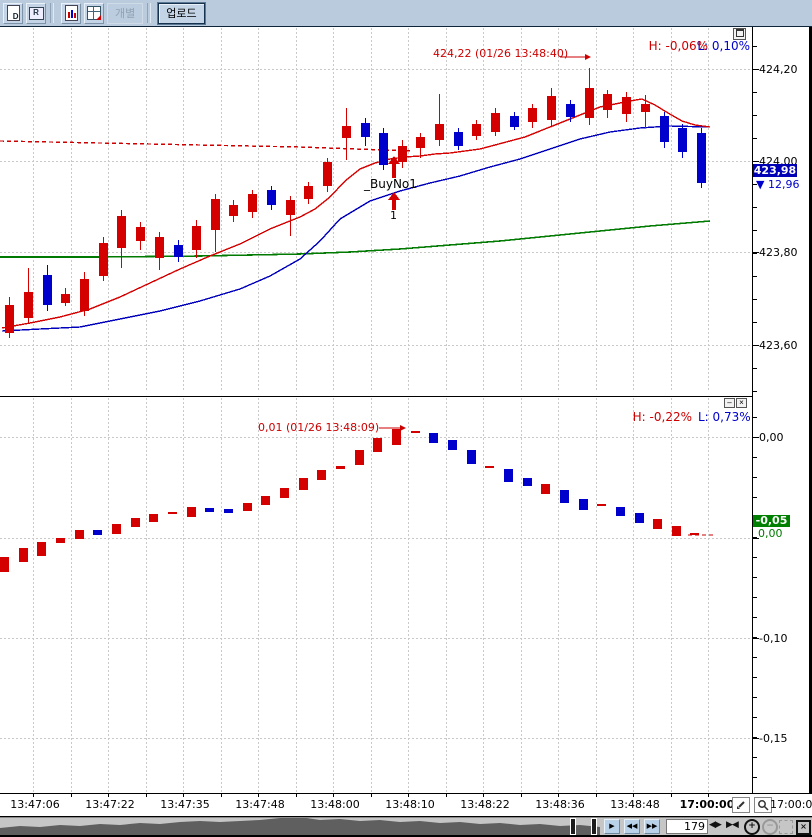  Describe the element at coordinates (778, 345) in the screenshot. I see `y-axis-label: 423,60` at that location.